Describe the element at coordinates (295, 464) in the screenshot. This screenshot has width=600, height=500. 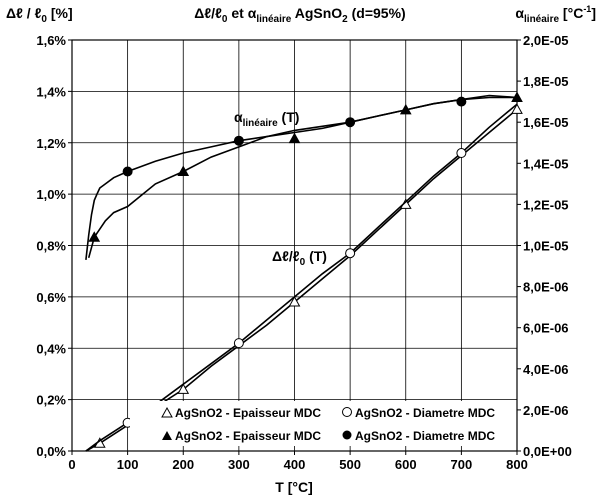
I see `x-tick-label: 400` at that location.